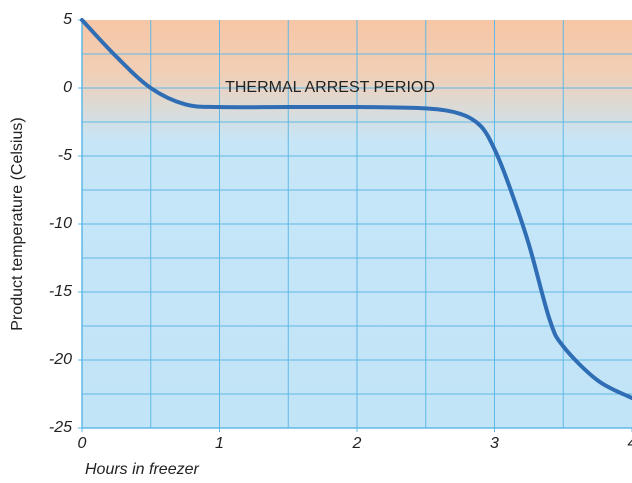  What do you see at coordinates (60, 223) in the screenshot?
I see `y-tick-label: -10` at bounding box center [60, 223].